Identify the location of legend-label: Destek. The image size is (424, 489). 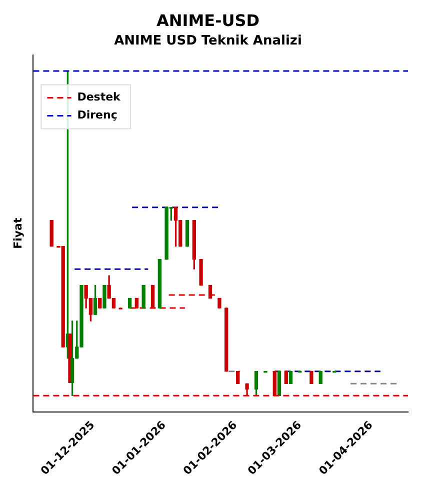
(99, 97).